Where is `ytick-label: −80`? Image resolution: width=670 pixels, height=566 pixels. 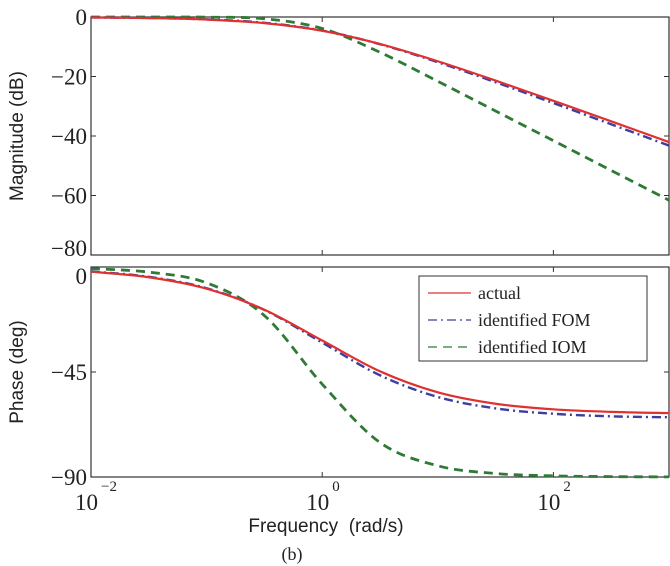
ytick-label: −80 is located at coordinates (69, 248).